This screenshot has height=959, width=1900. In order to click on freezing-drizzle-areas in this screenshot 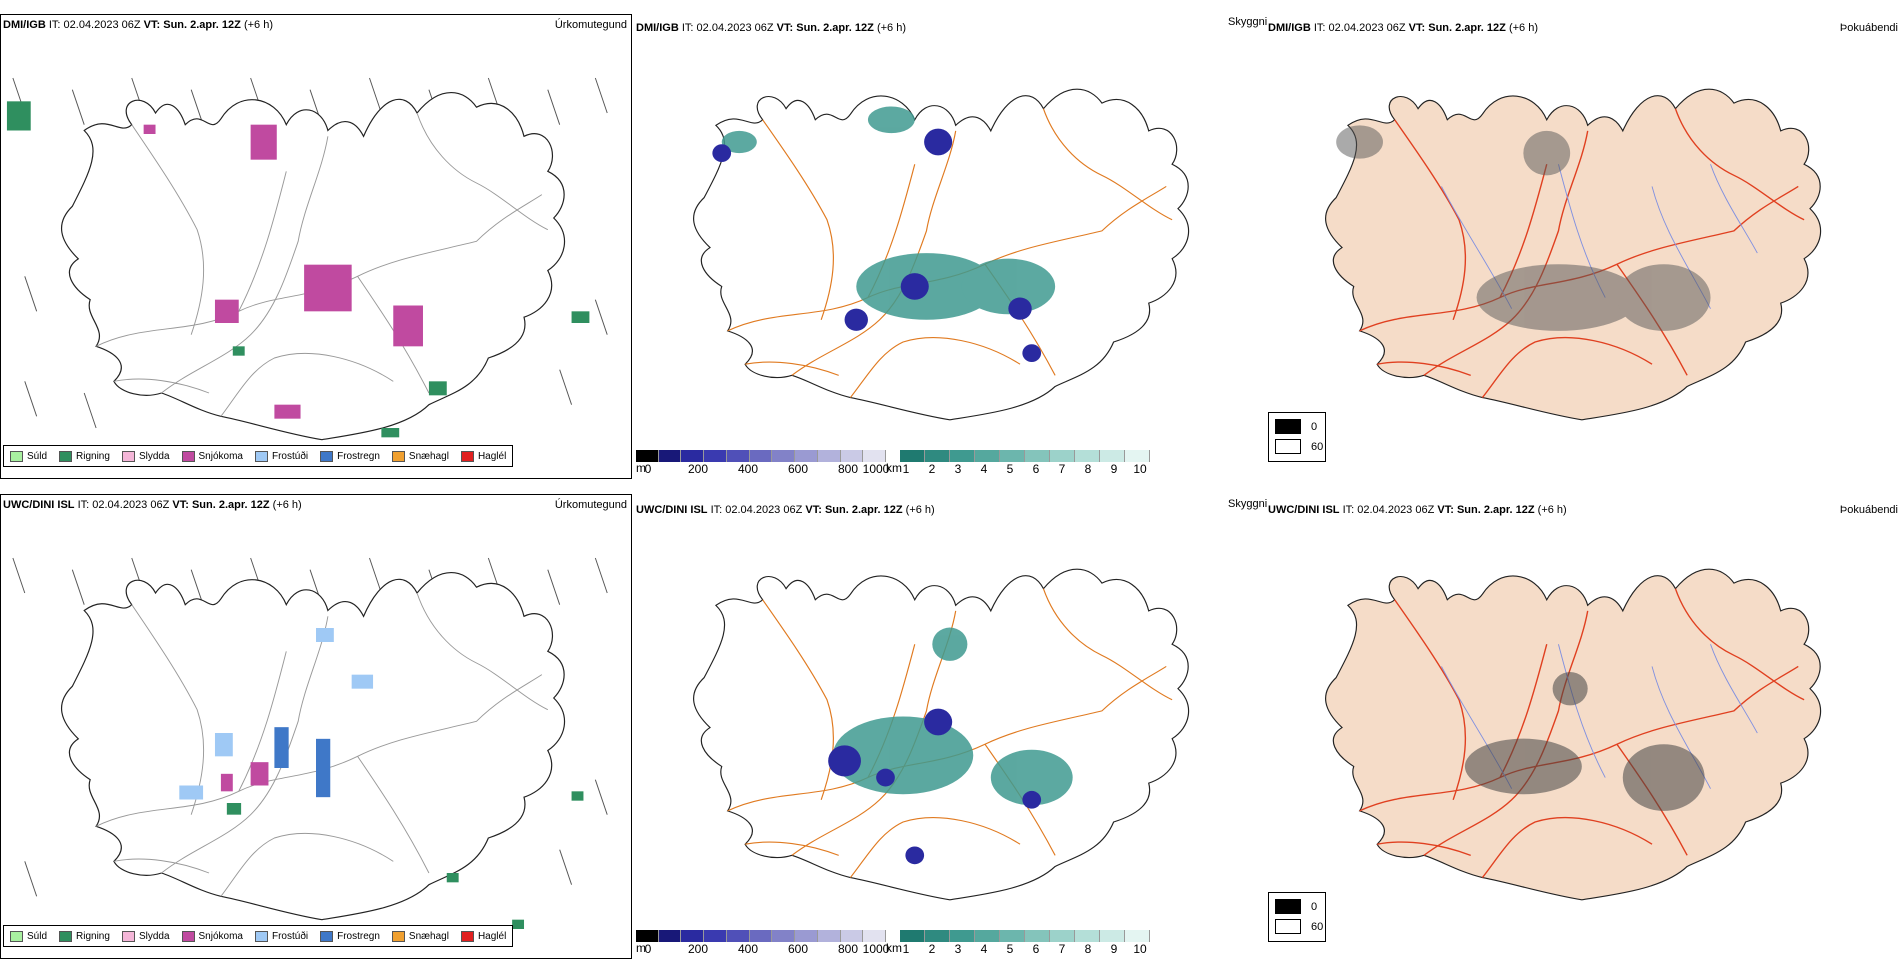, I will do `click(276, 714)`.